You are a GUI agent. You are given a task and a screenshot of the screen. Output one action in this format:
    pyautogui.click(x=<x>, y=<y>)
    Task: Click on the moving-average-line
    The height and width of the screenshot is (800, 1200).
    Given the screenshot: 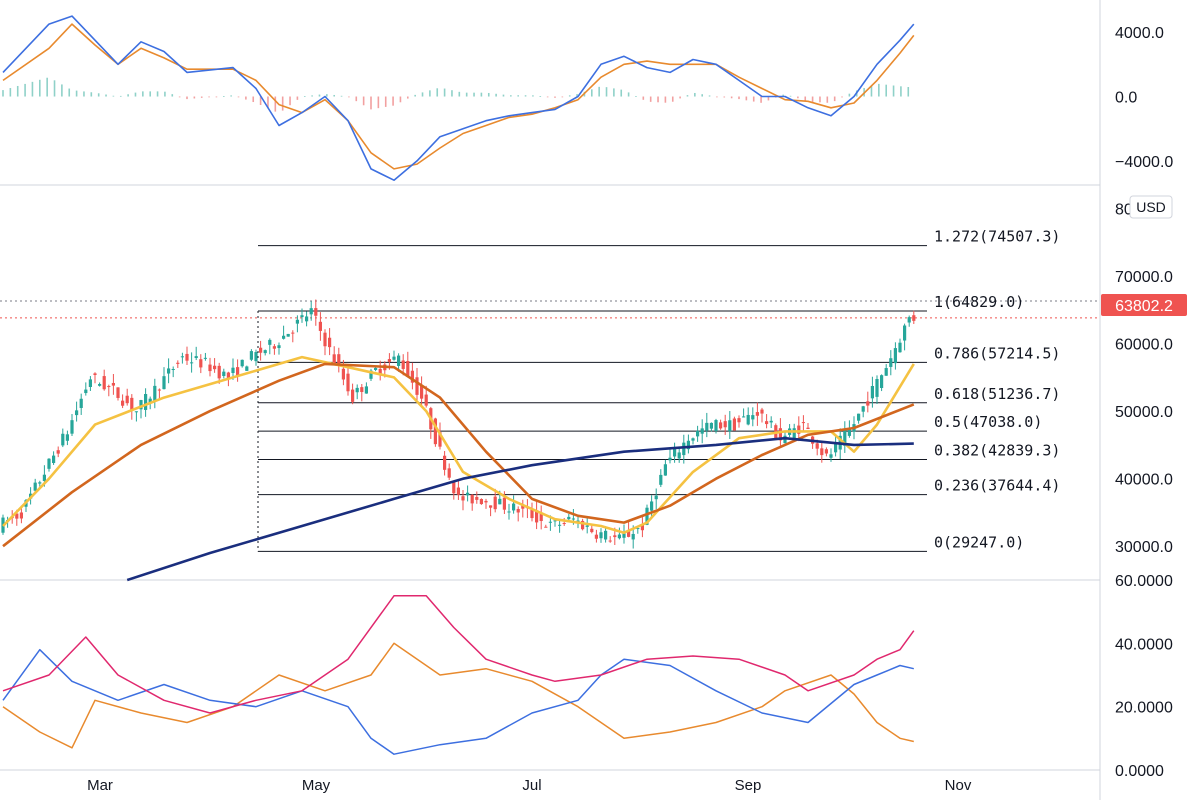 What is the action you would take?
    pyautogui.click(x=520, y=509)
    